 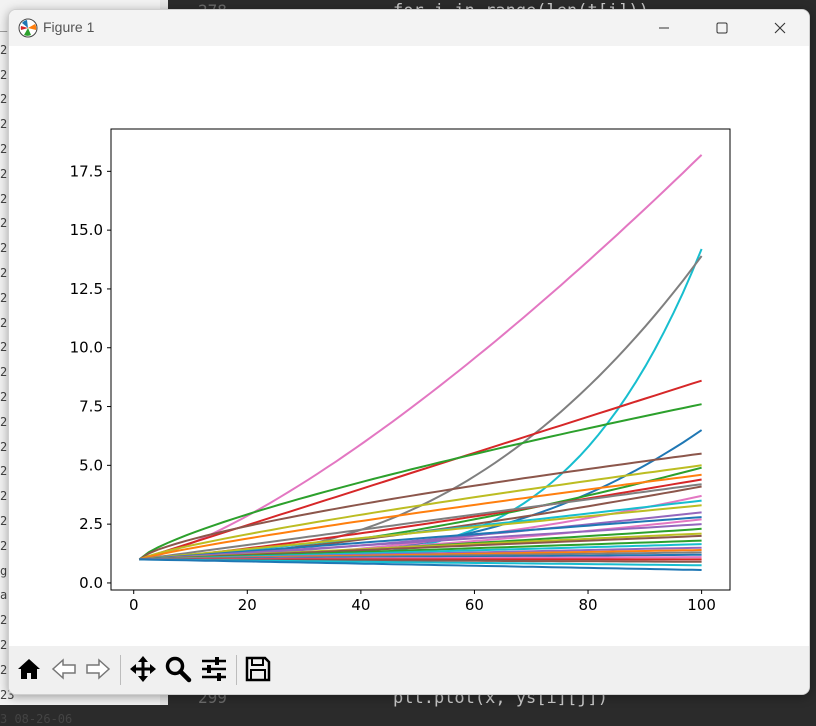 I want to click on x-tick-label: 60, so click(x=474, y=605).